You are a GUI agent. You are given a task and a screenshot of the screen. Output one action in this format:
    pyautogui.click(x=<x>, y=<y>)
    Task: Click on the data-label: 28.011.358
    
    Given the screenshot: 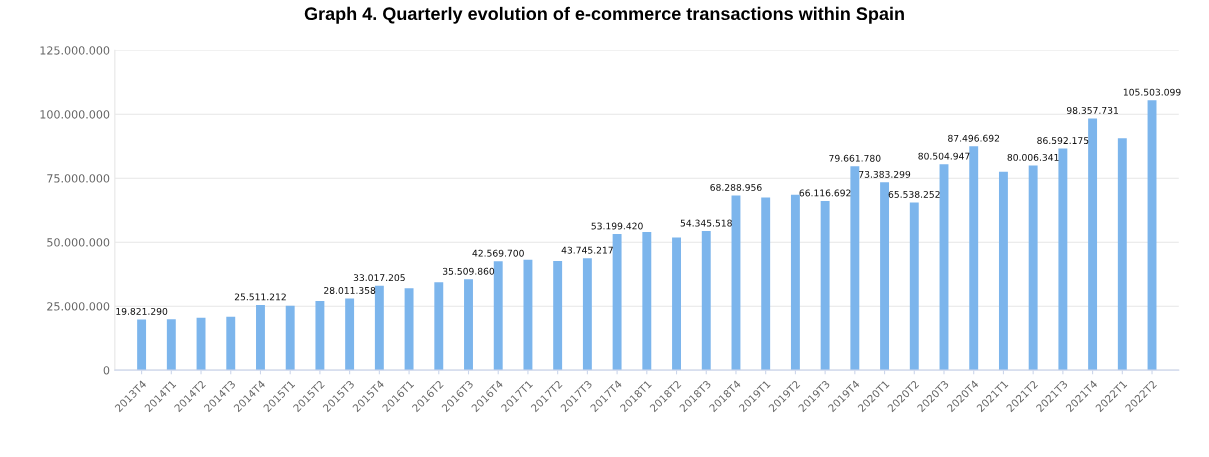 What is the action you would take?
    pyautogui.click(x=350, y=290)
    